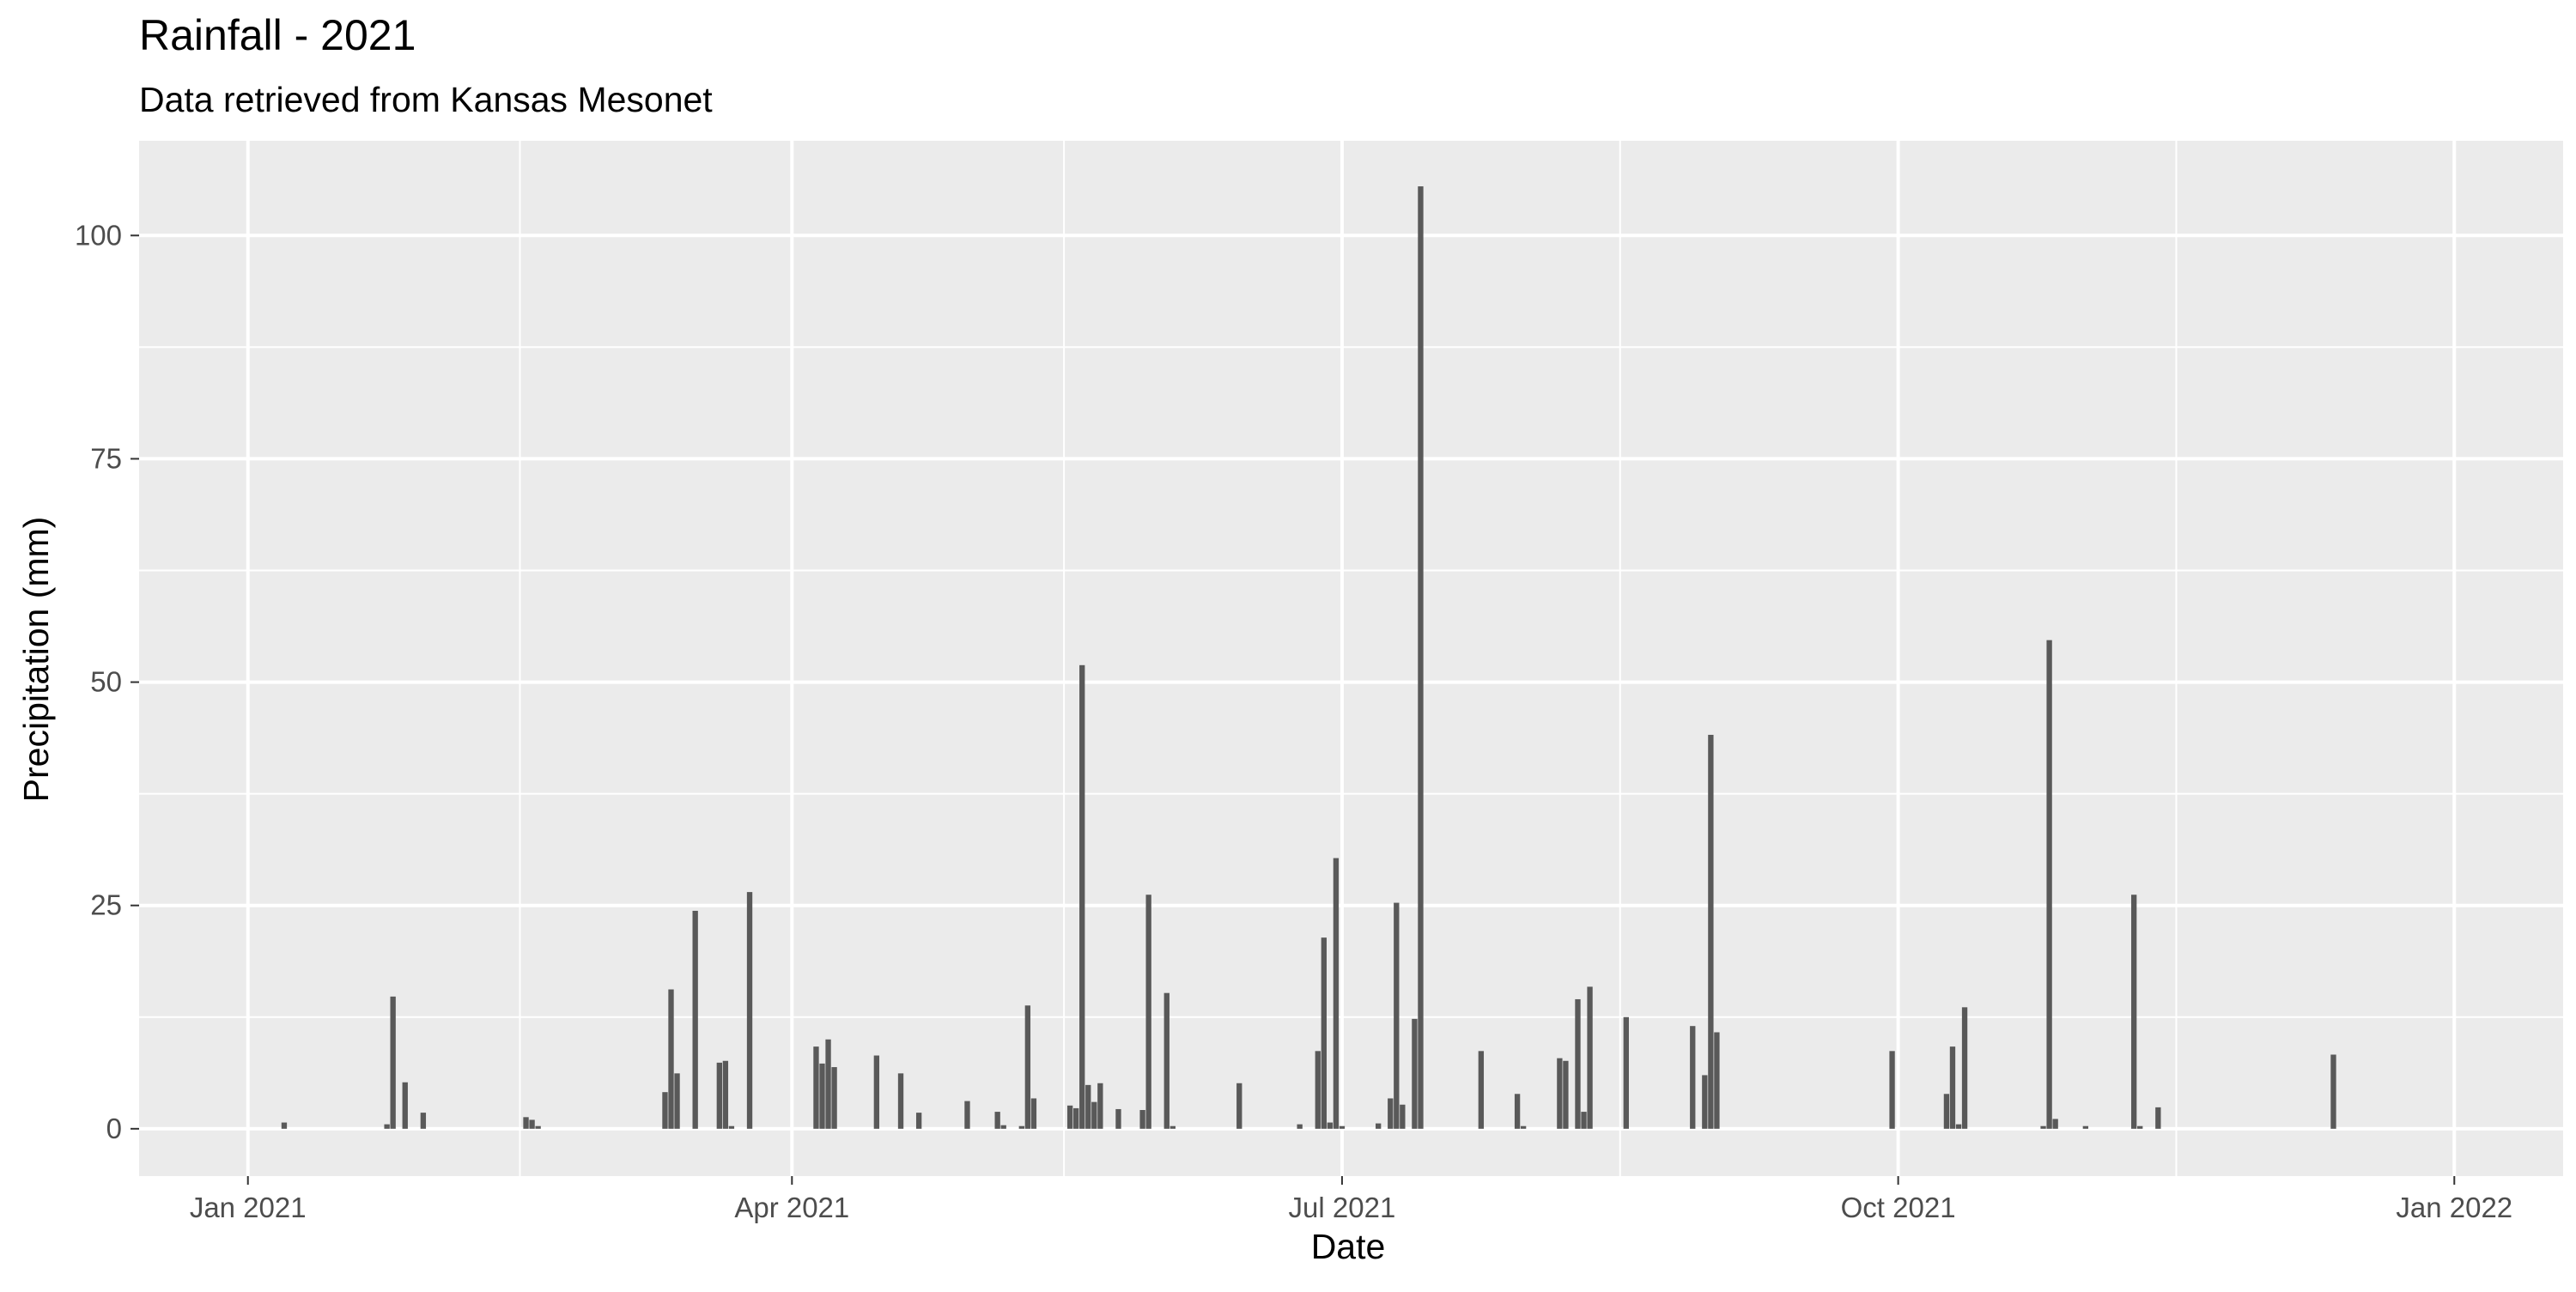 The height and width of the screenshot is (1292, 2576). Describe the element at coordinates (1899, 1207) in the screenshot. I see `x-tick-label: Oct 2021` at that location.